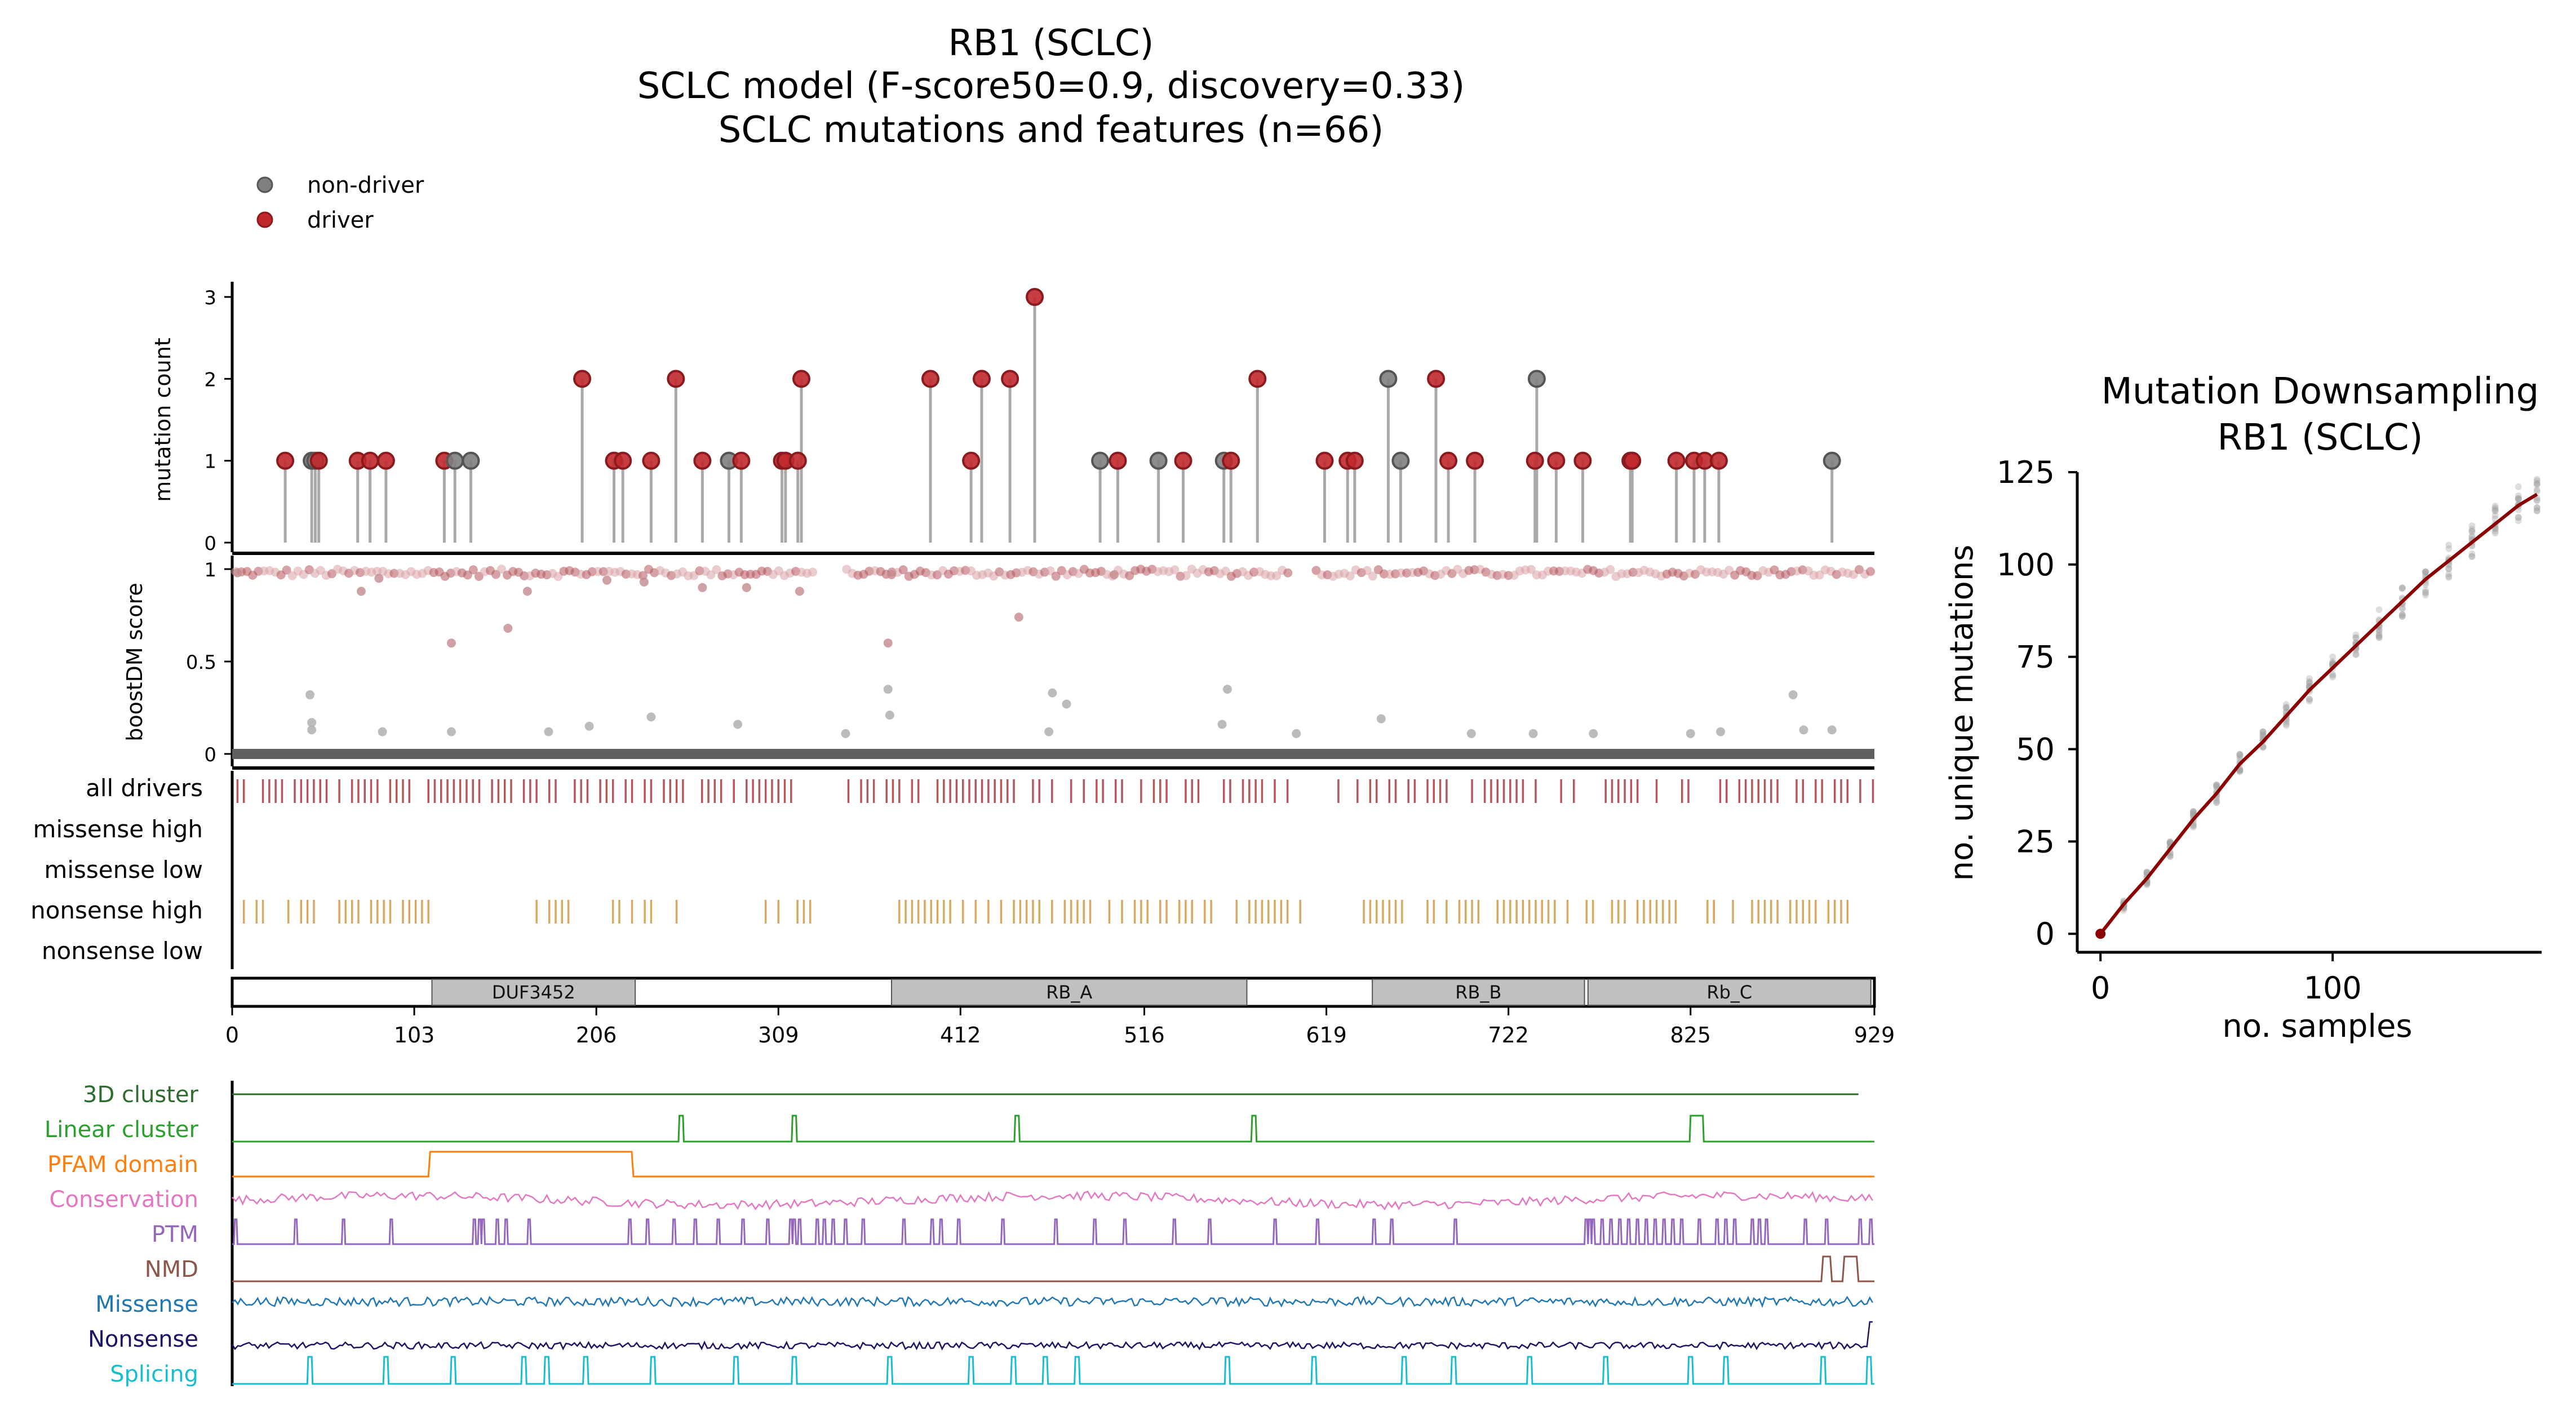  I want to click on lollipop-panel: mutation count 0 1 2 3, so click(1012, 418).